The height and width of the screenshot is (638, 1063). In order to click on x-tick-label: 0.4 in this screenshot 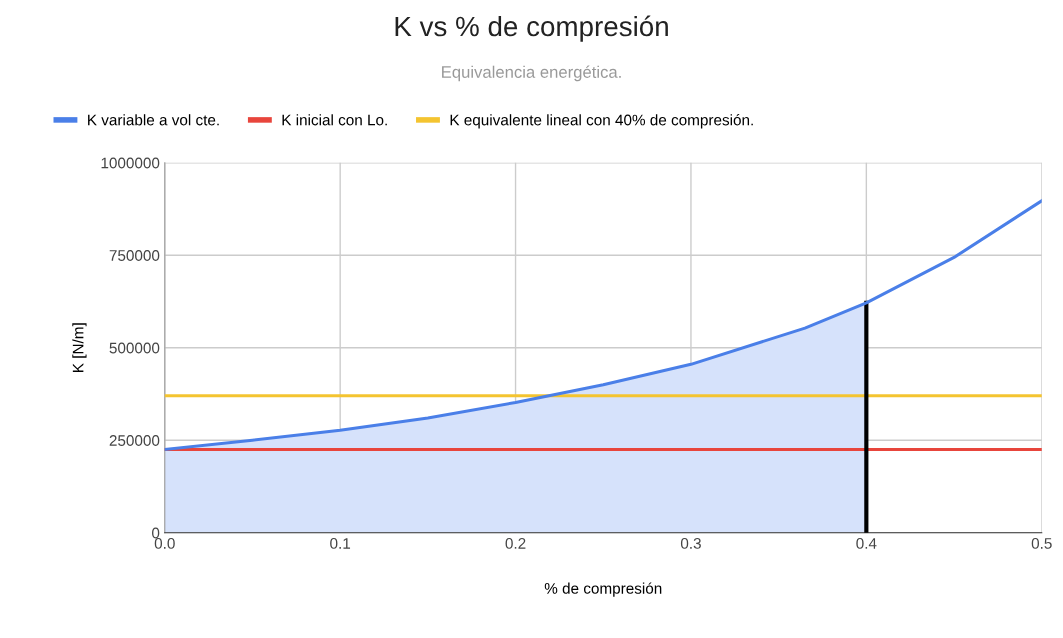, I will do `click(866, 543)`.